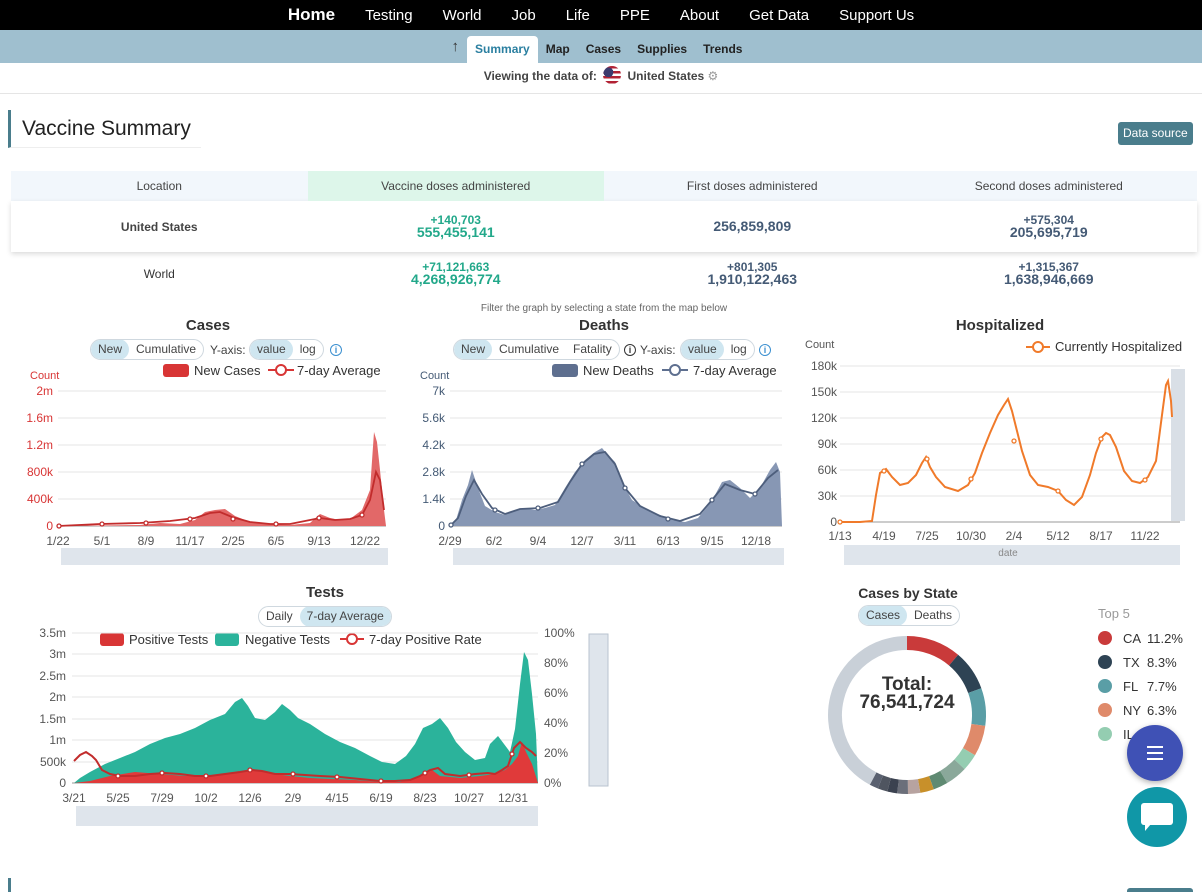 The image size is (1202, 892). I want to click on header-first-doses: First doses administered, so click(752, 186).